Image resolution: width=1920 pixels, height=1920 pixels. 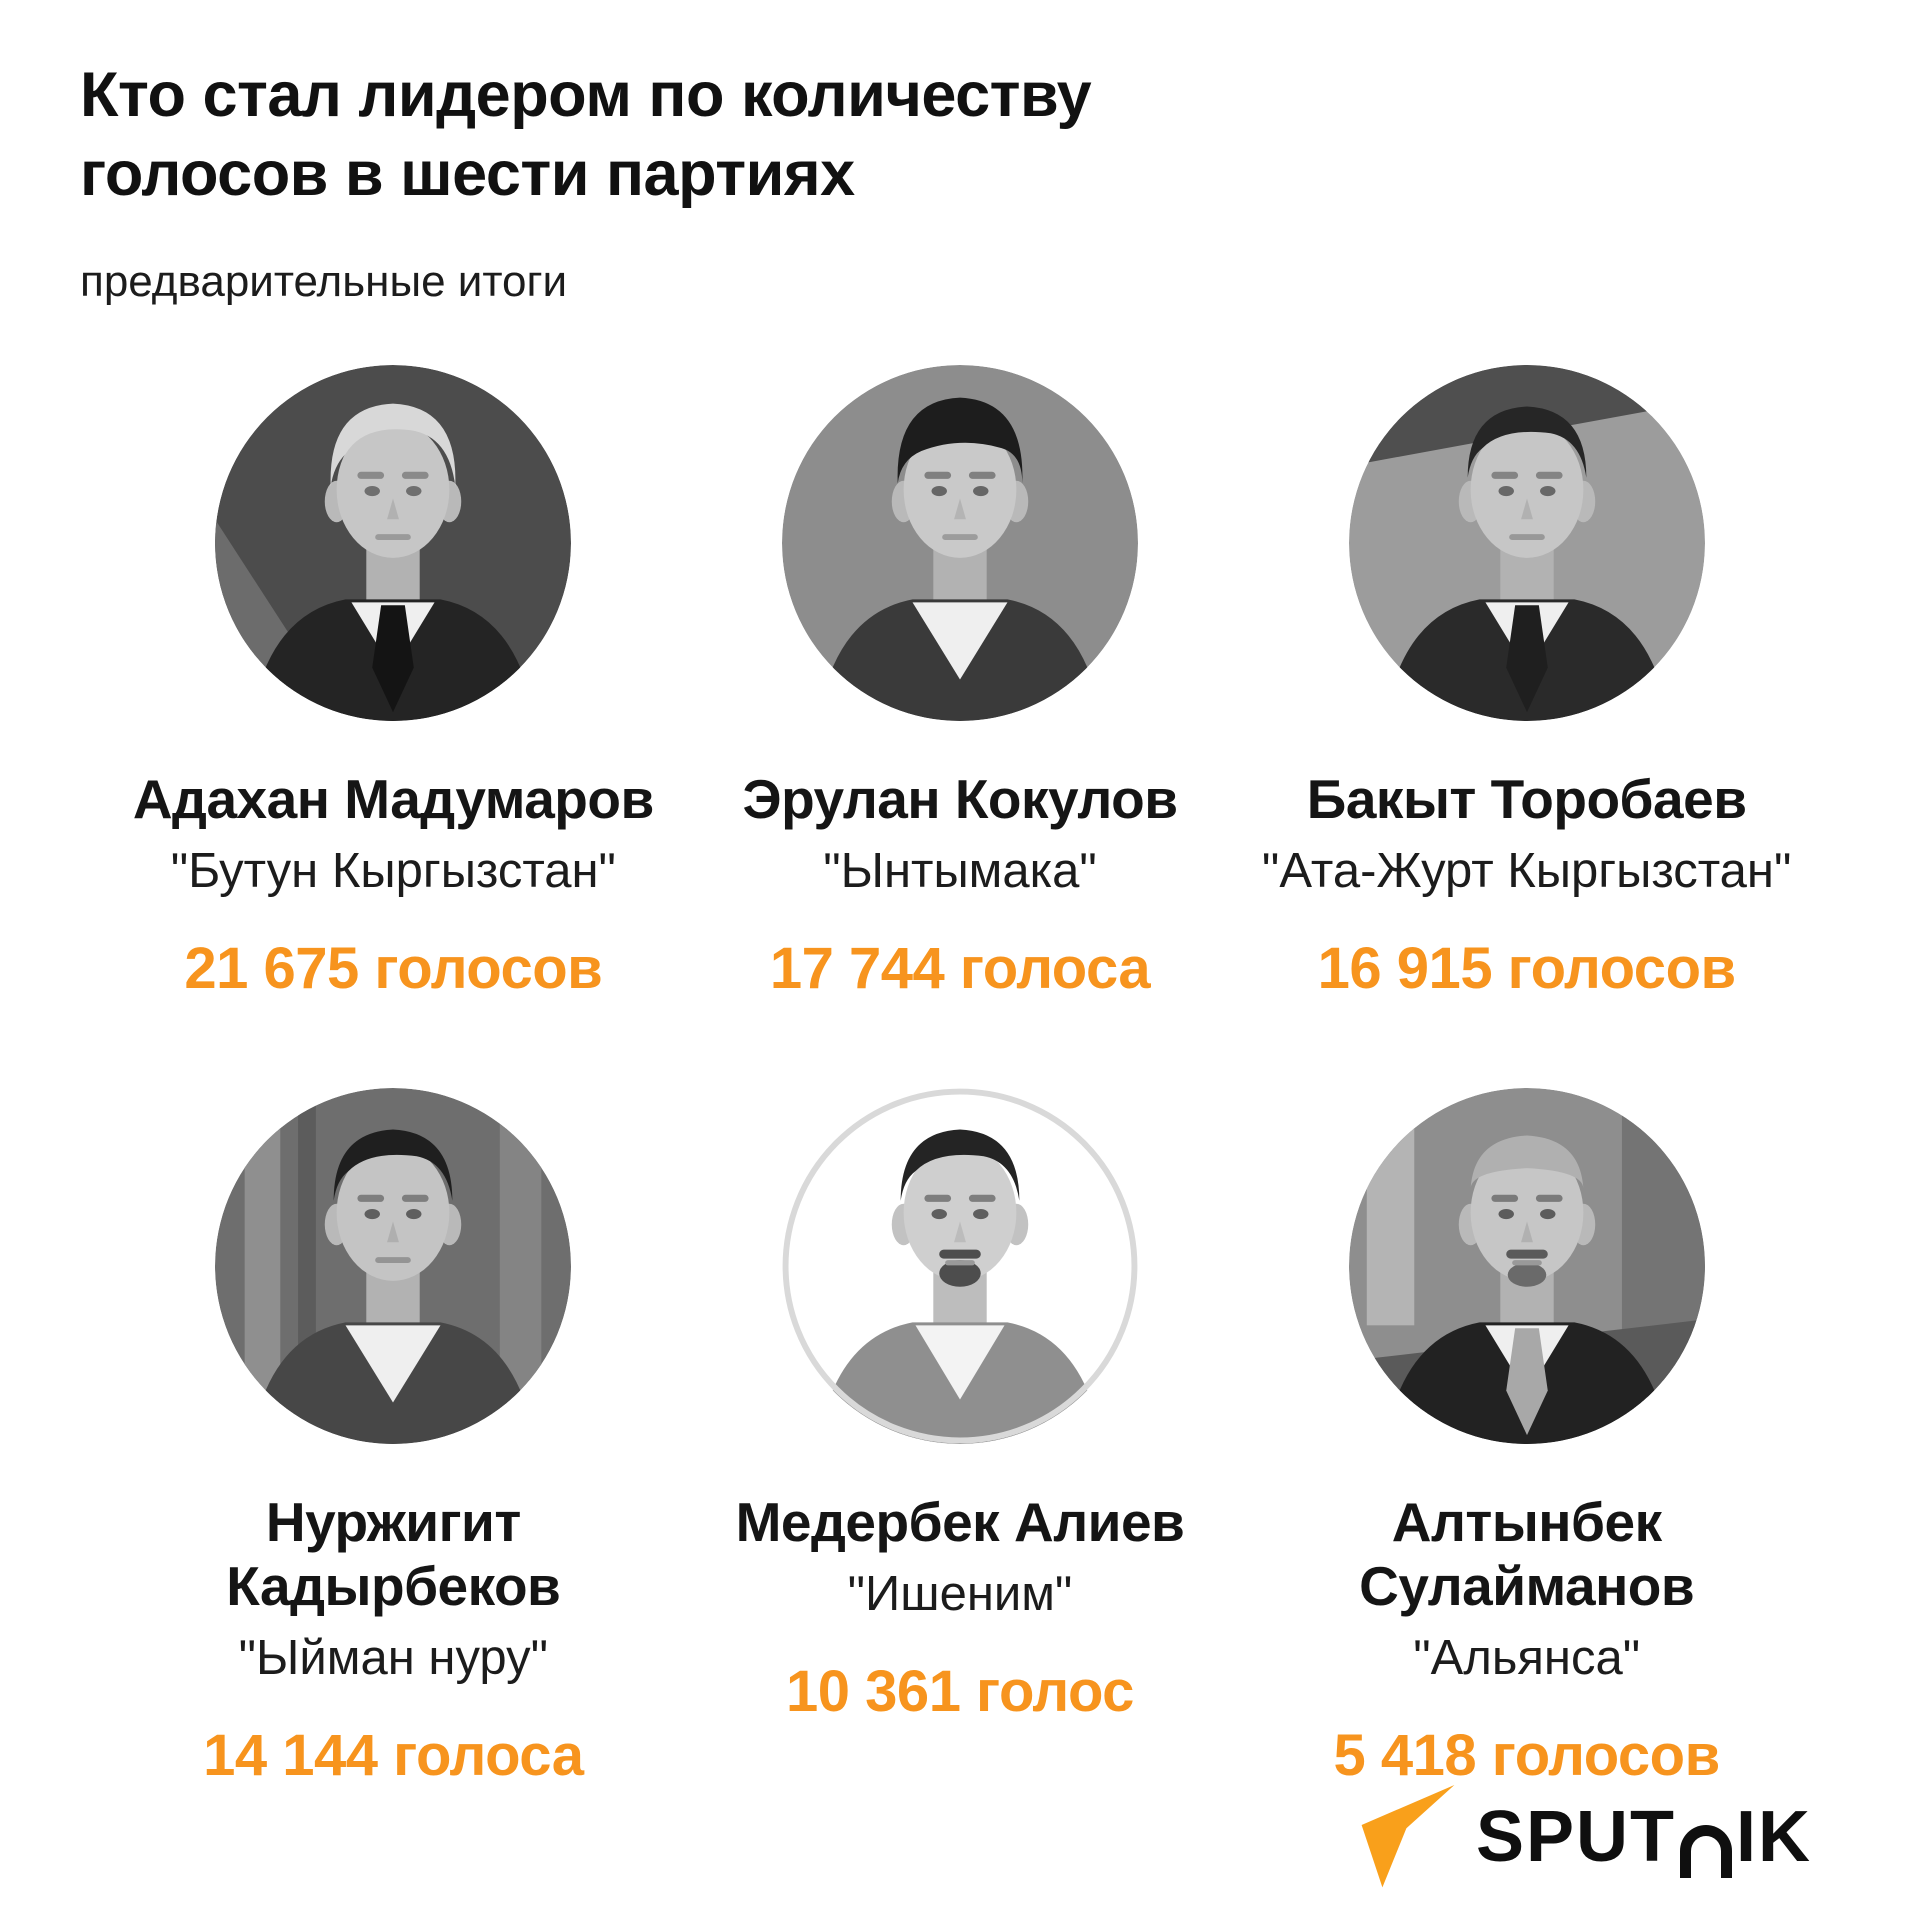 What do you see at coordinates (960, 870) in the screenshot?
I see `candidate-party: "Ынтымака"` at bounding box center [960, 870].